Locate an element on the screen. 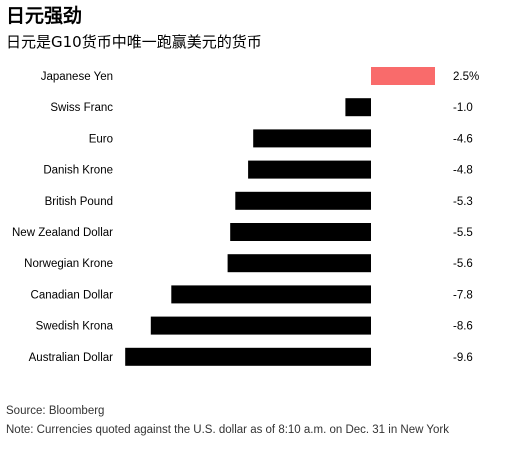  value-label: -5.3 is located at coordinates (463, 202).